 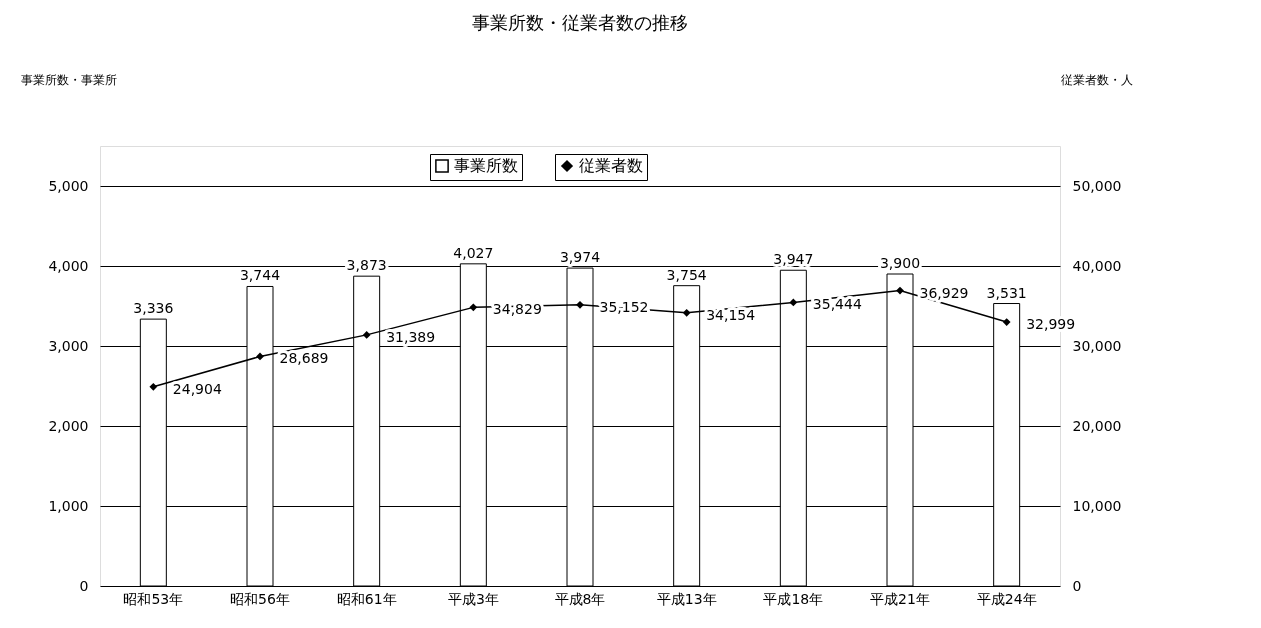 I want to click on x-tick-label: 平成3年, so click(x=473, y=598).